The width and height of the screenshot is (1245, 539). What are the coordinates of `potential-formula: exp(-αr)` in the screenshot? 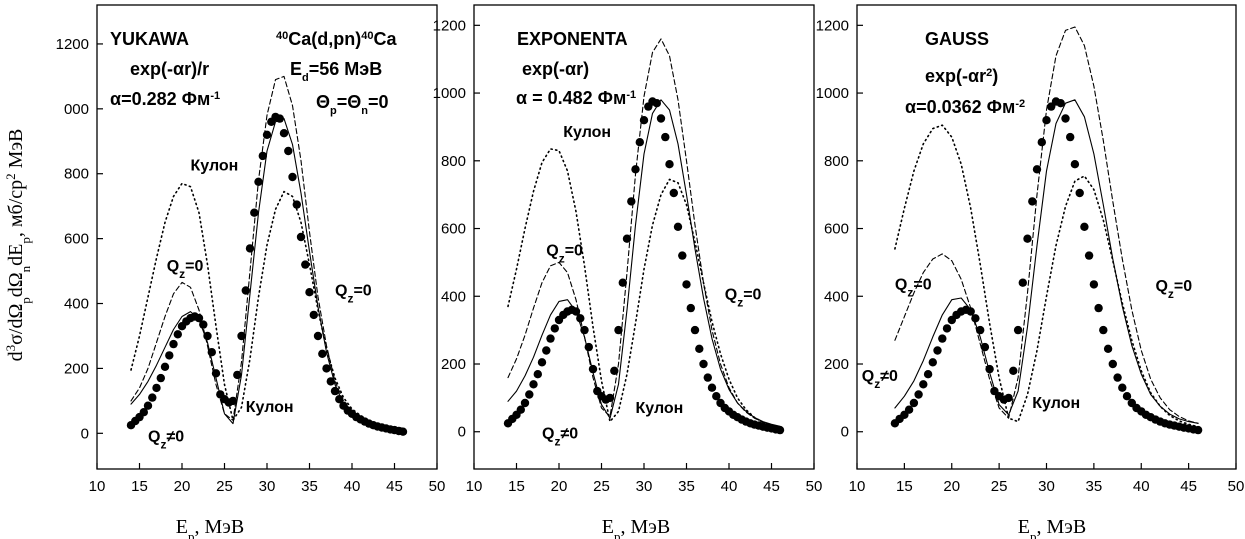 It's located at (555, 69).